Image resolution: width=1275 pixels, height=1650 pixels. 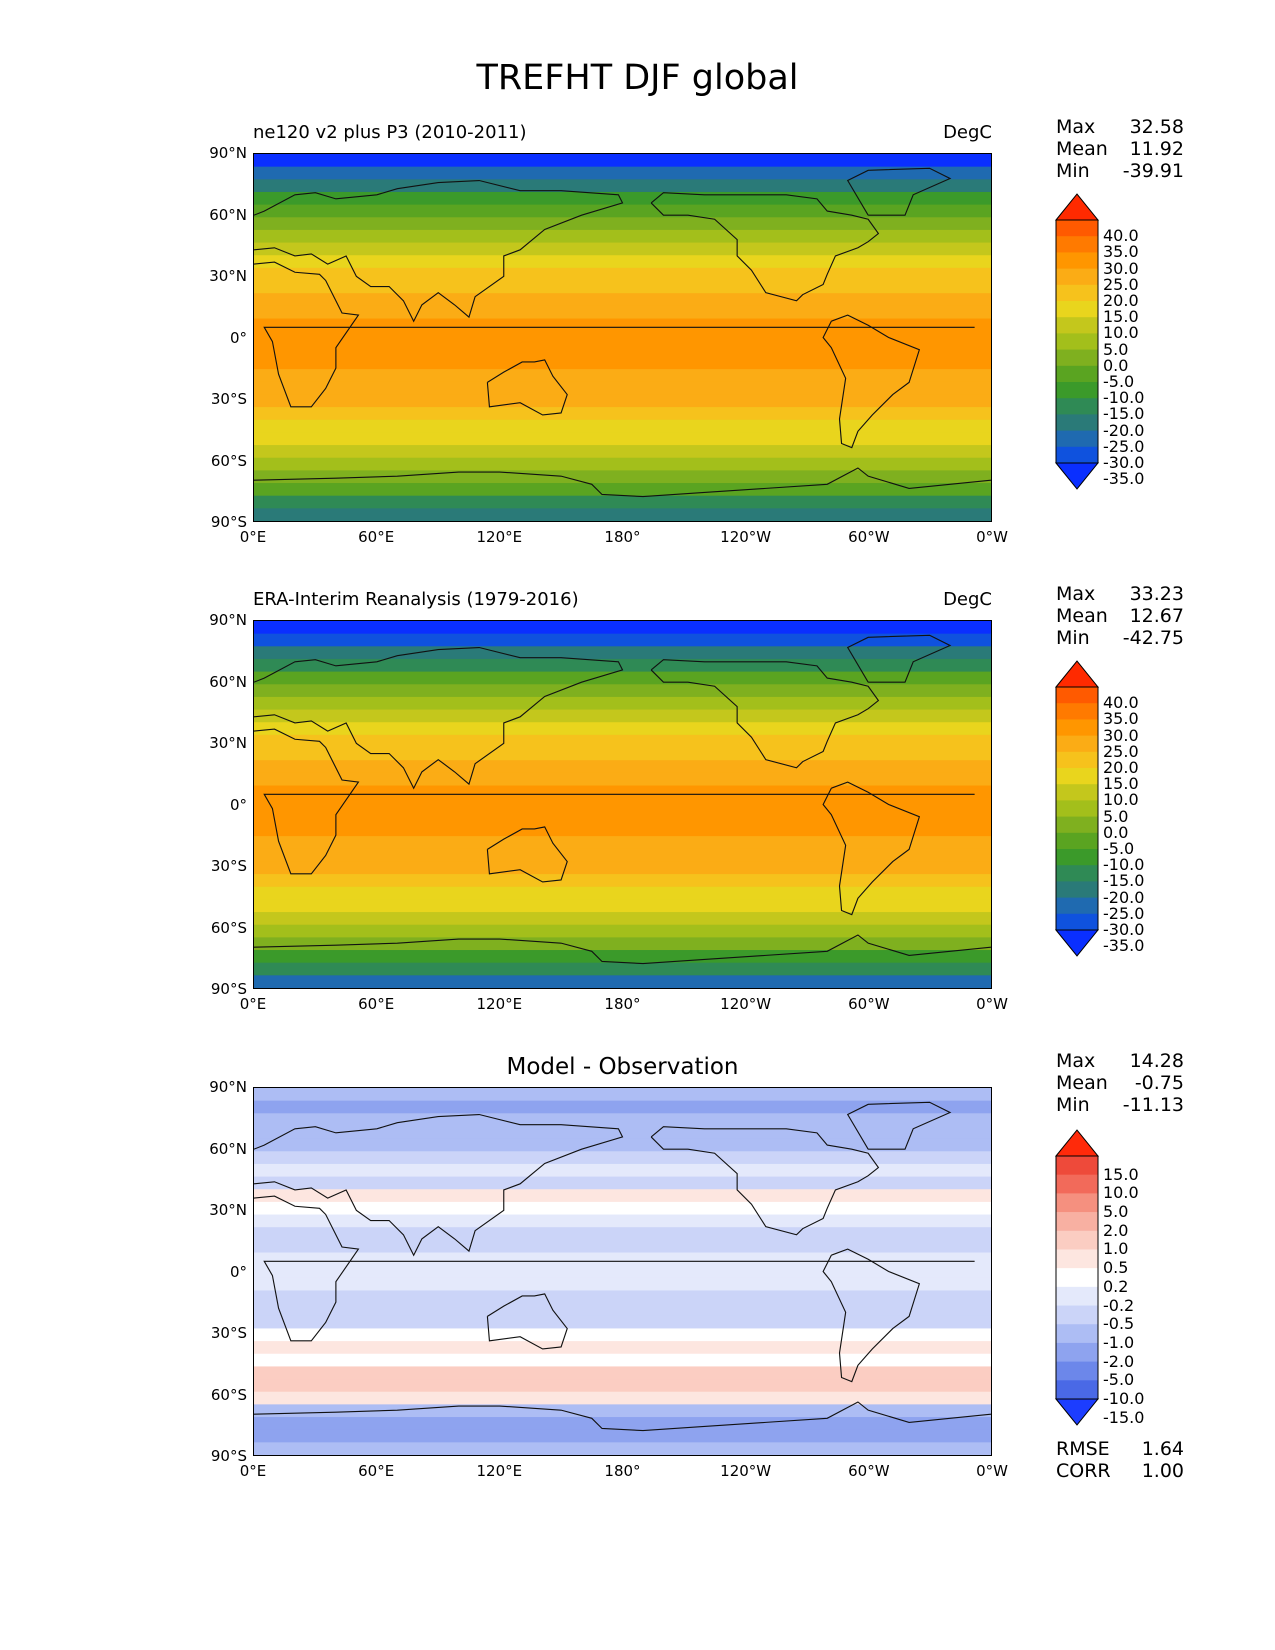 What do you see at coordinates (1083, 1471) in the screenshot?
I see `metric-label: CORR` at bounding box center [1083, 1471].